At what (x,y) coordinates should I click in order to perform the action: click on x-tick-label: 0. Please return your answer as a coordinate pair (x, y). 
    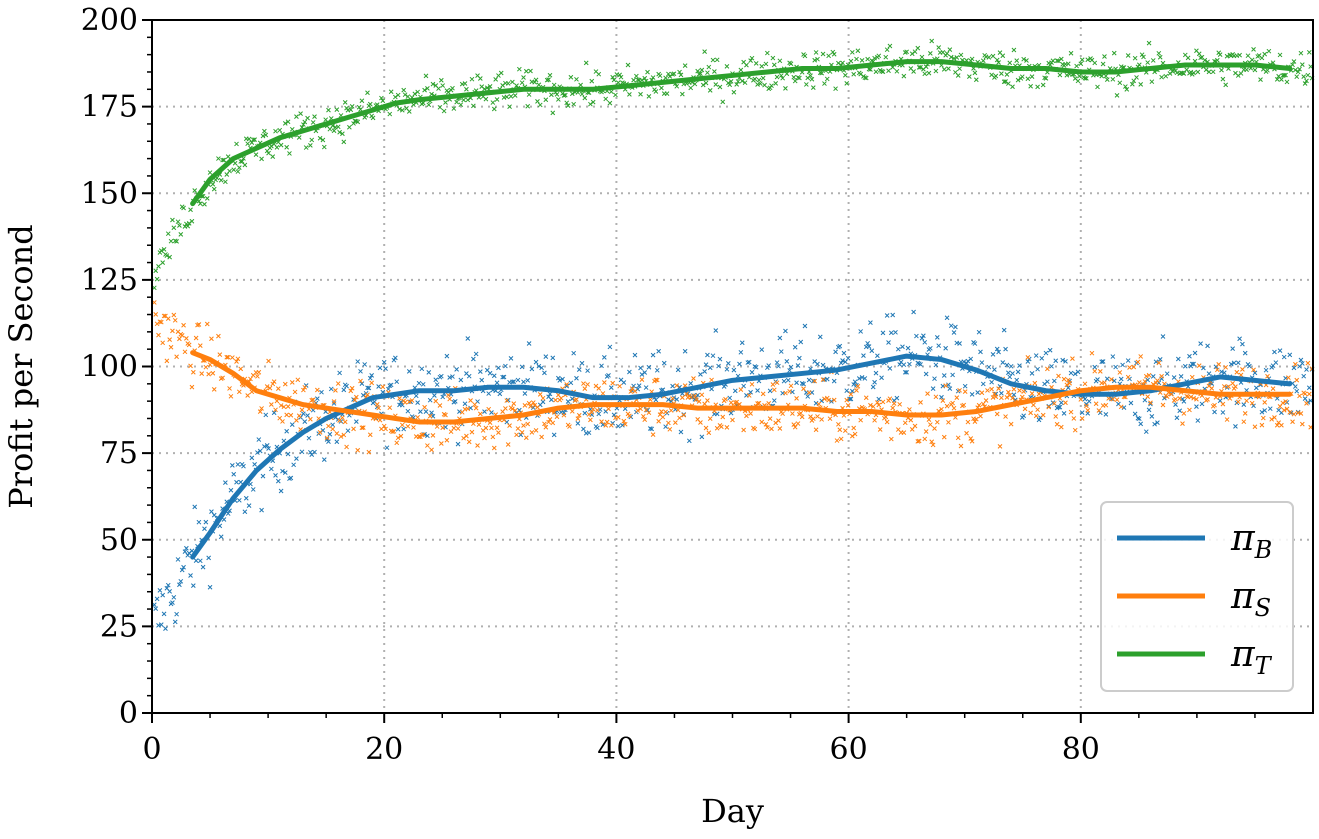
    Looking at the image, I should click on (151, 749).